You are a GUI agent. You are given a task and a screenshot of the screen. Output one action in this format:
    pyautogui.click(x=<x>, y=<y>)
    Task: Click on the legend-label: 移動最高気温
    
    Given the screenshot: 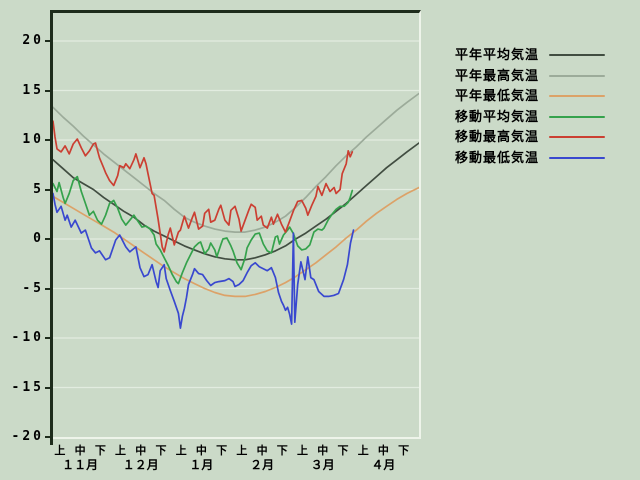 What is the action you would take?
    pyautogui.click(x=497, y=137)
    